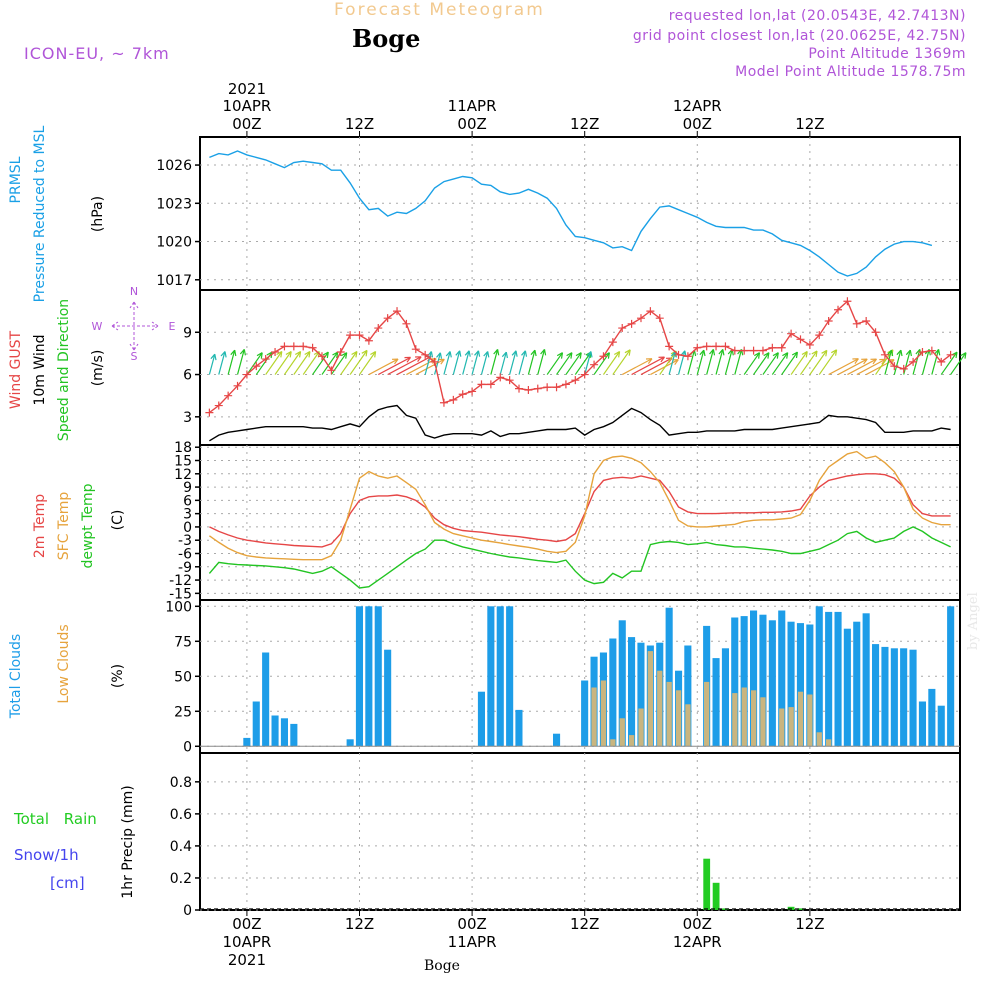 Image resolution: width=1000 pixels, height=1004 pixels. What do you see at coordinates (887, 54) in the screenshot?
I see `point-altitude: Point Altitude 1369m` at bounding box center [887, 54].